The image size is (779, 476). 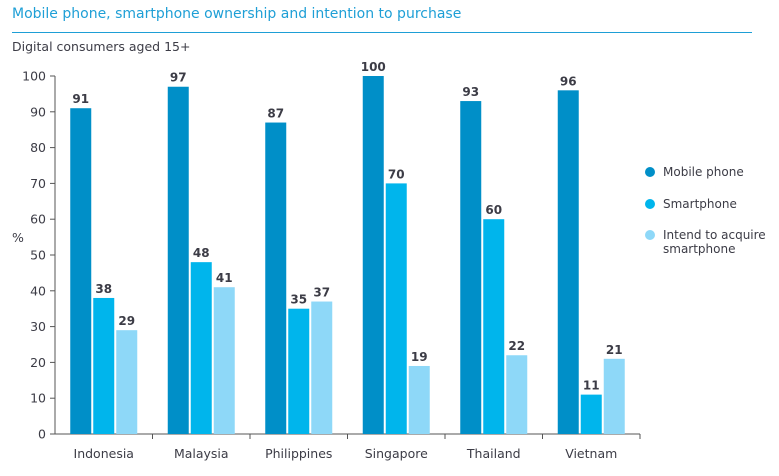 What do you see at coordinates (419, 357) in the screenshot?
I see `bar-value-label: 19` at bounding box center [419, 357].